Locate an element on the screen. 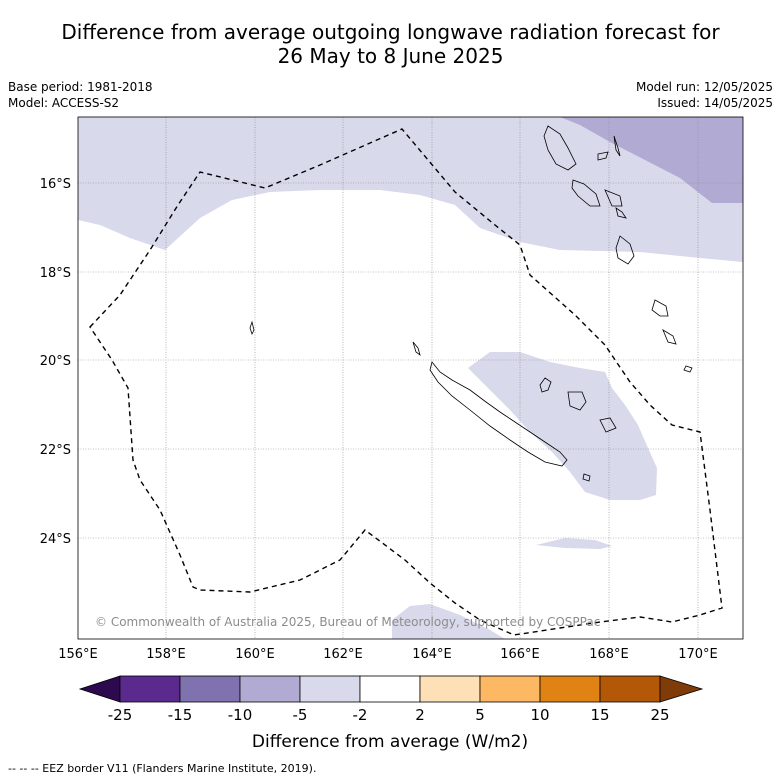 This screenshot has width=781, height=781. issued-text: Issued: 14/05/2025 is located at coordinates (715, 103).